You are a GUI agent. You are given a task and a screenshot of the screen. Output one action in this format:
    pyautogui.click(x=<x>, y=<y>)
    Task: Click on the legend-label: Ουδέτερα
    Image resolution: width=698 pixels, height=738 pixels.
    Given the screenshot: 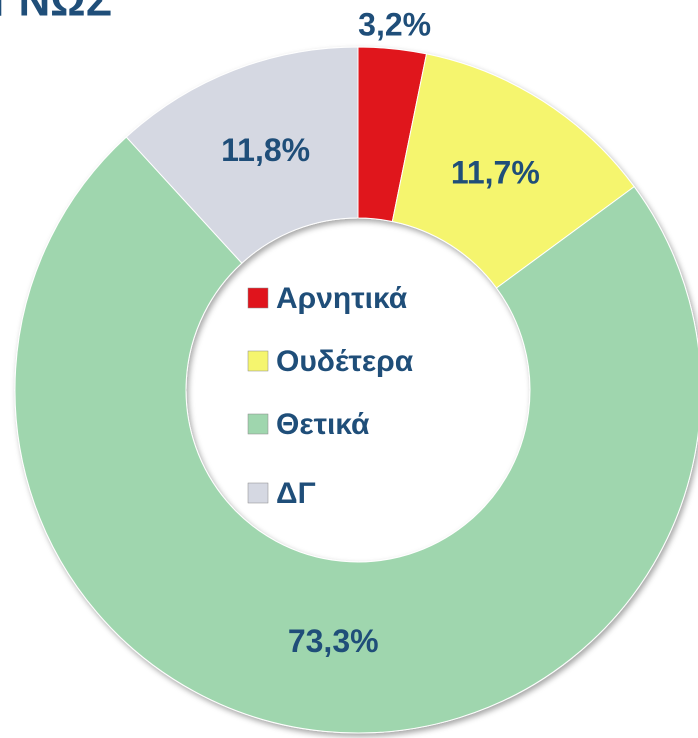 What is the action you would take?
    pyautogui.click(x=345, y=361)
    